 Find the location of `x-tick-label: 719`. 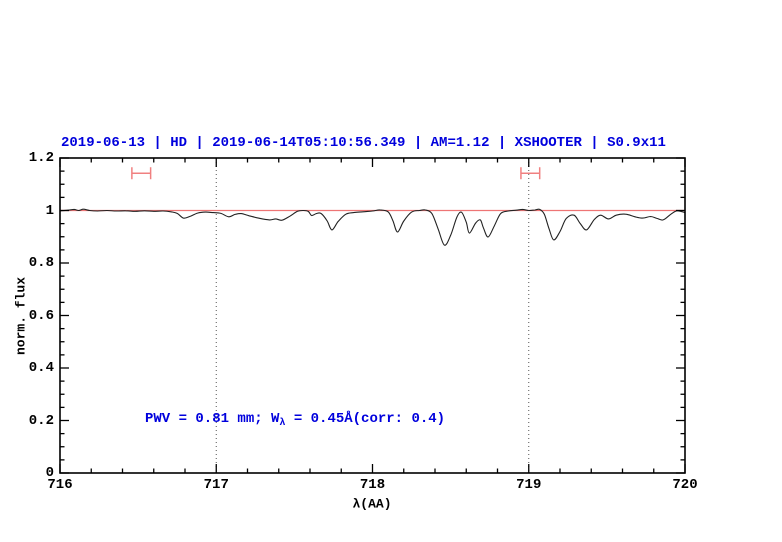

x-tick-label: 719 is located at coordinates (529, 485).